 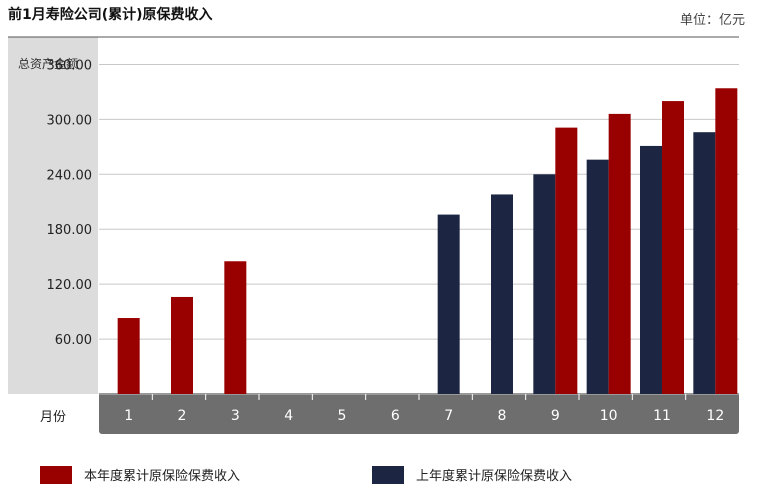 What do you see at coordinates (70, 120) in the screenshot?
I see `y-tick-label-4: 300.00` at bounding box center [70, 120].